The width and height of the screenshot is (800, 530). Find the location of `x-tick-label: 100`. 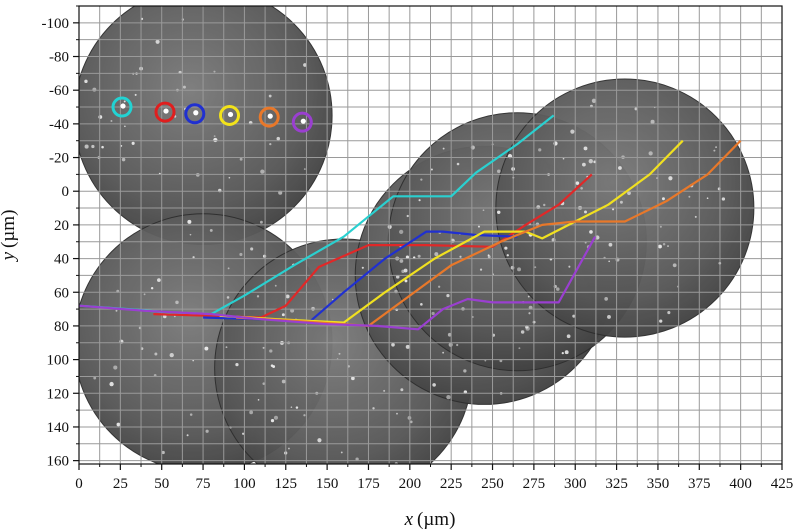

x-tick-label: 100 is located at coordinates (244, 484).